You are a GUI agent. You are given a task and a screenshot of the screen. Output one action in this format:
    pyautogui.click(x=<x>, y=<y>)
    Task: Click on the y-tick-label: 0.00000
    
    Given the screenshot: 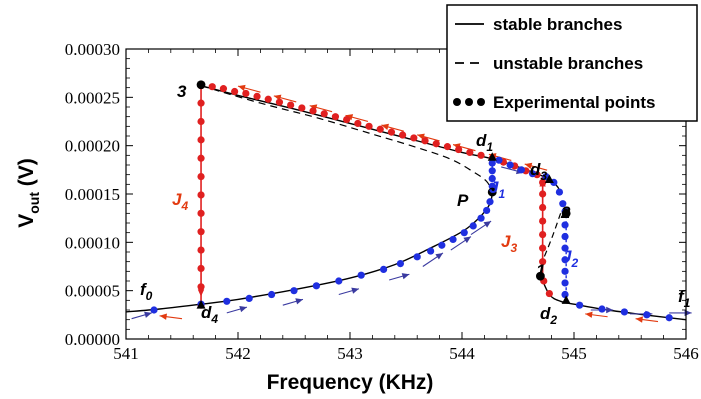 What is the action you would take?
    pyautogui.click(x=92, y=339)
    